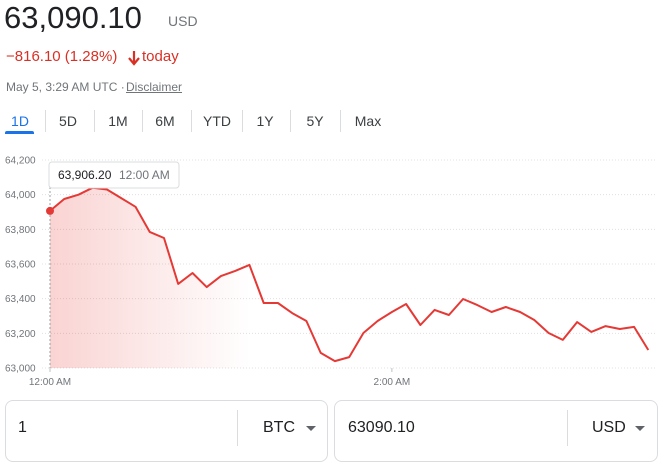  I want to click on y-tick-label: 63,800, so click(20, 230).